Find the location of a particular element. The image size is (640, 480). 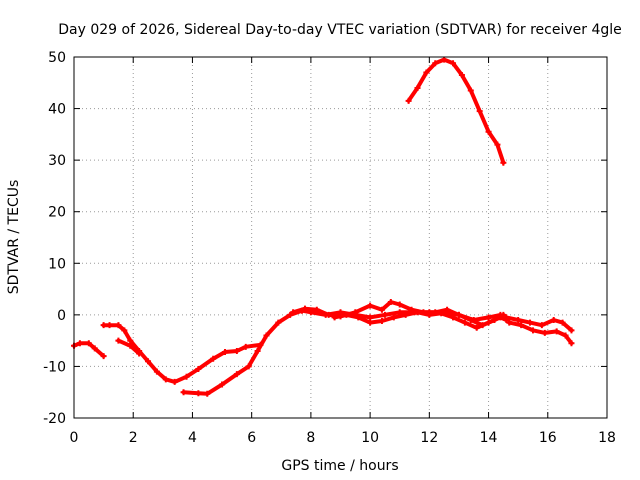

series-segment-a is located at coordinates (89, 350).